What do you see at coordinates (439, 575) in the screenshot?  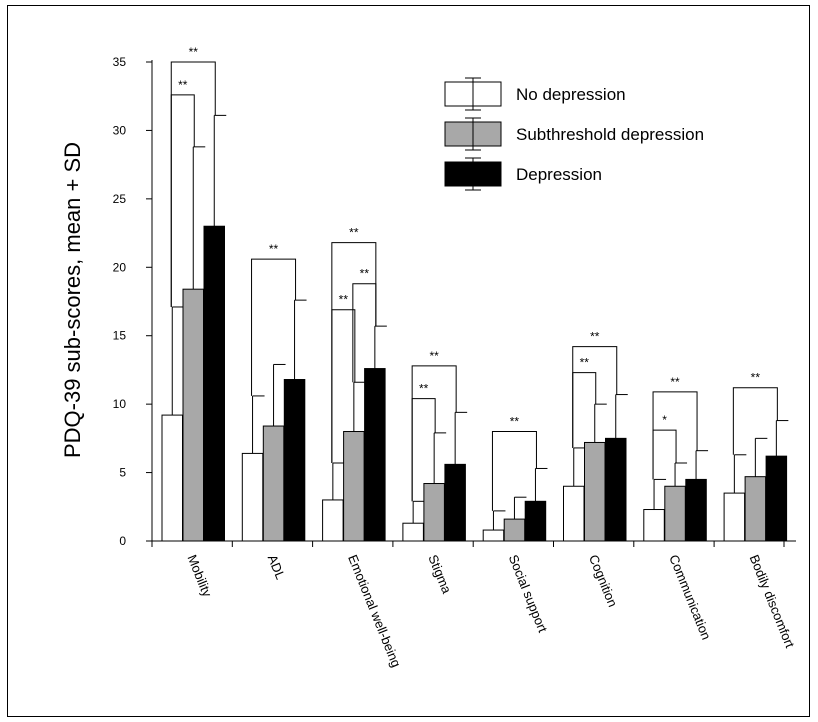 I see `x-tick-label: Stigma` at bounding box center [439, 575].